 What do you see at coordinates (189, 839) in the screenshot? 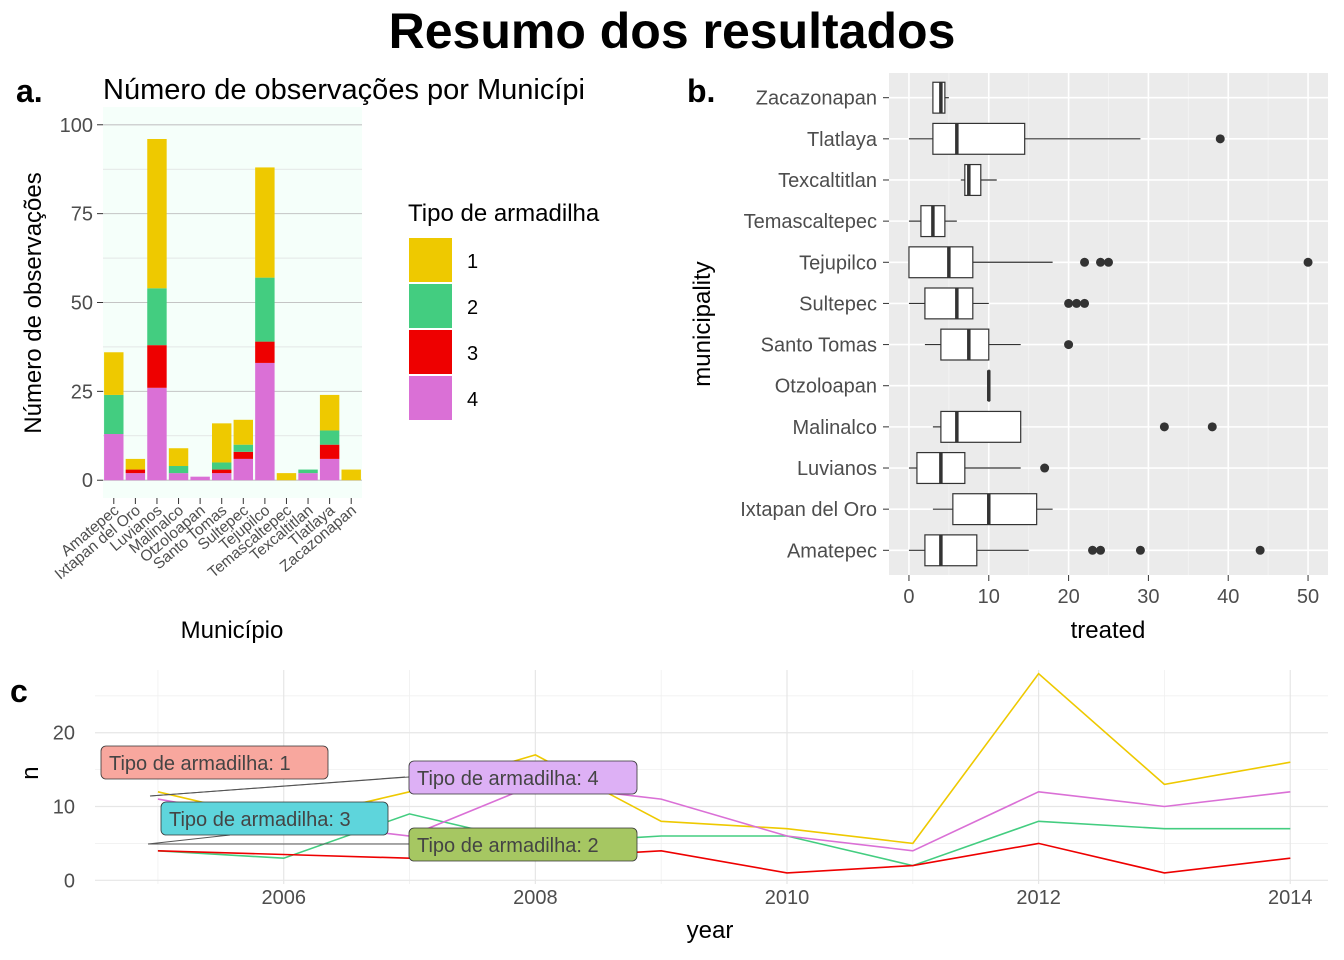
I see `label-connector` at bounding box center [189, 839].